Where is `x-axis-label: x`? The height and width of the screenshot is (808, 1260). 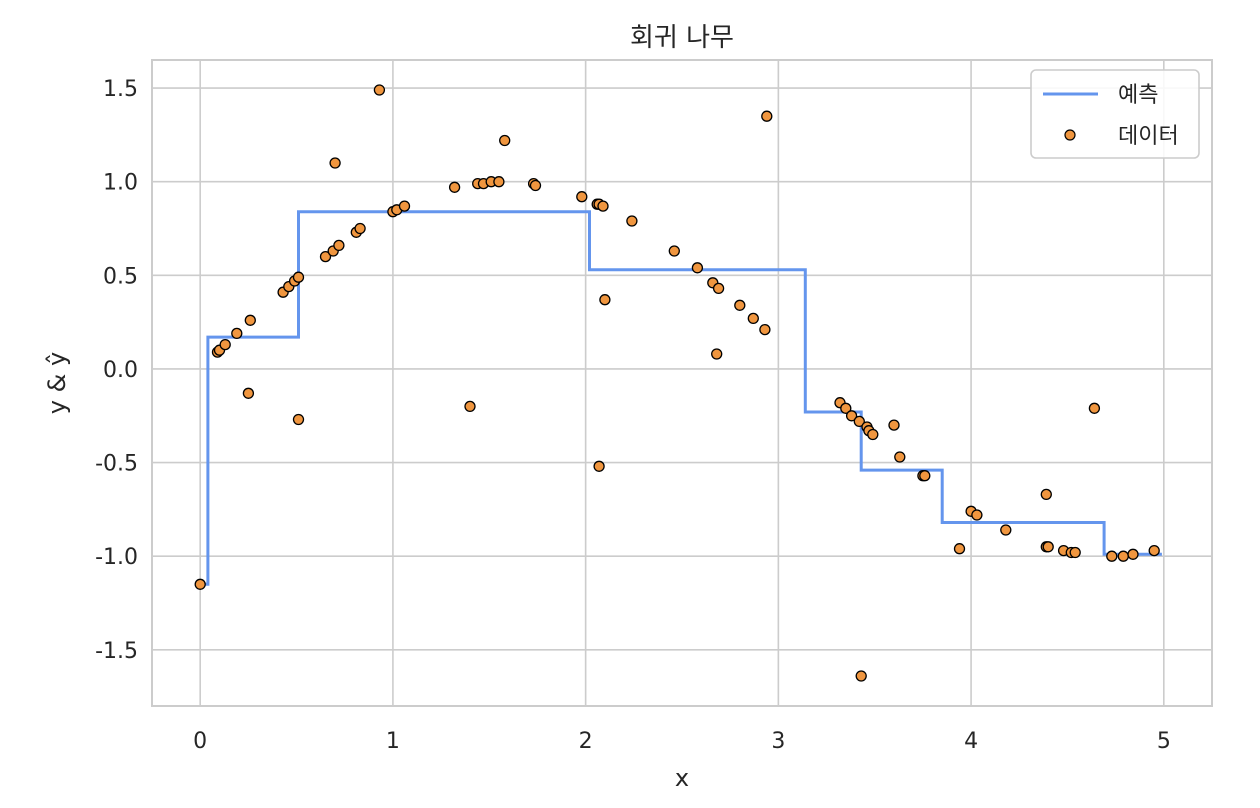
x-axis-label: x is located at coordinates (682, 778).